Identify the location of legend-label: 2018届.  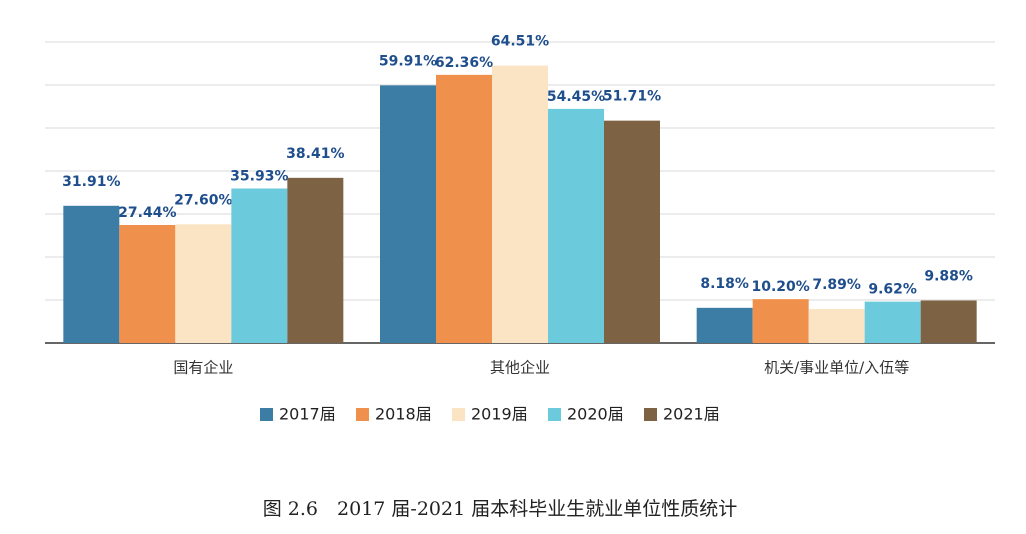
(403, 414).